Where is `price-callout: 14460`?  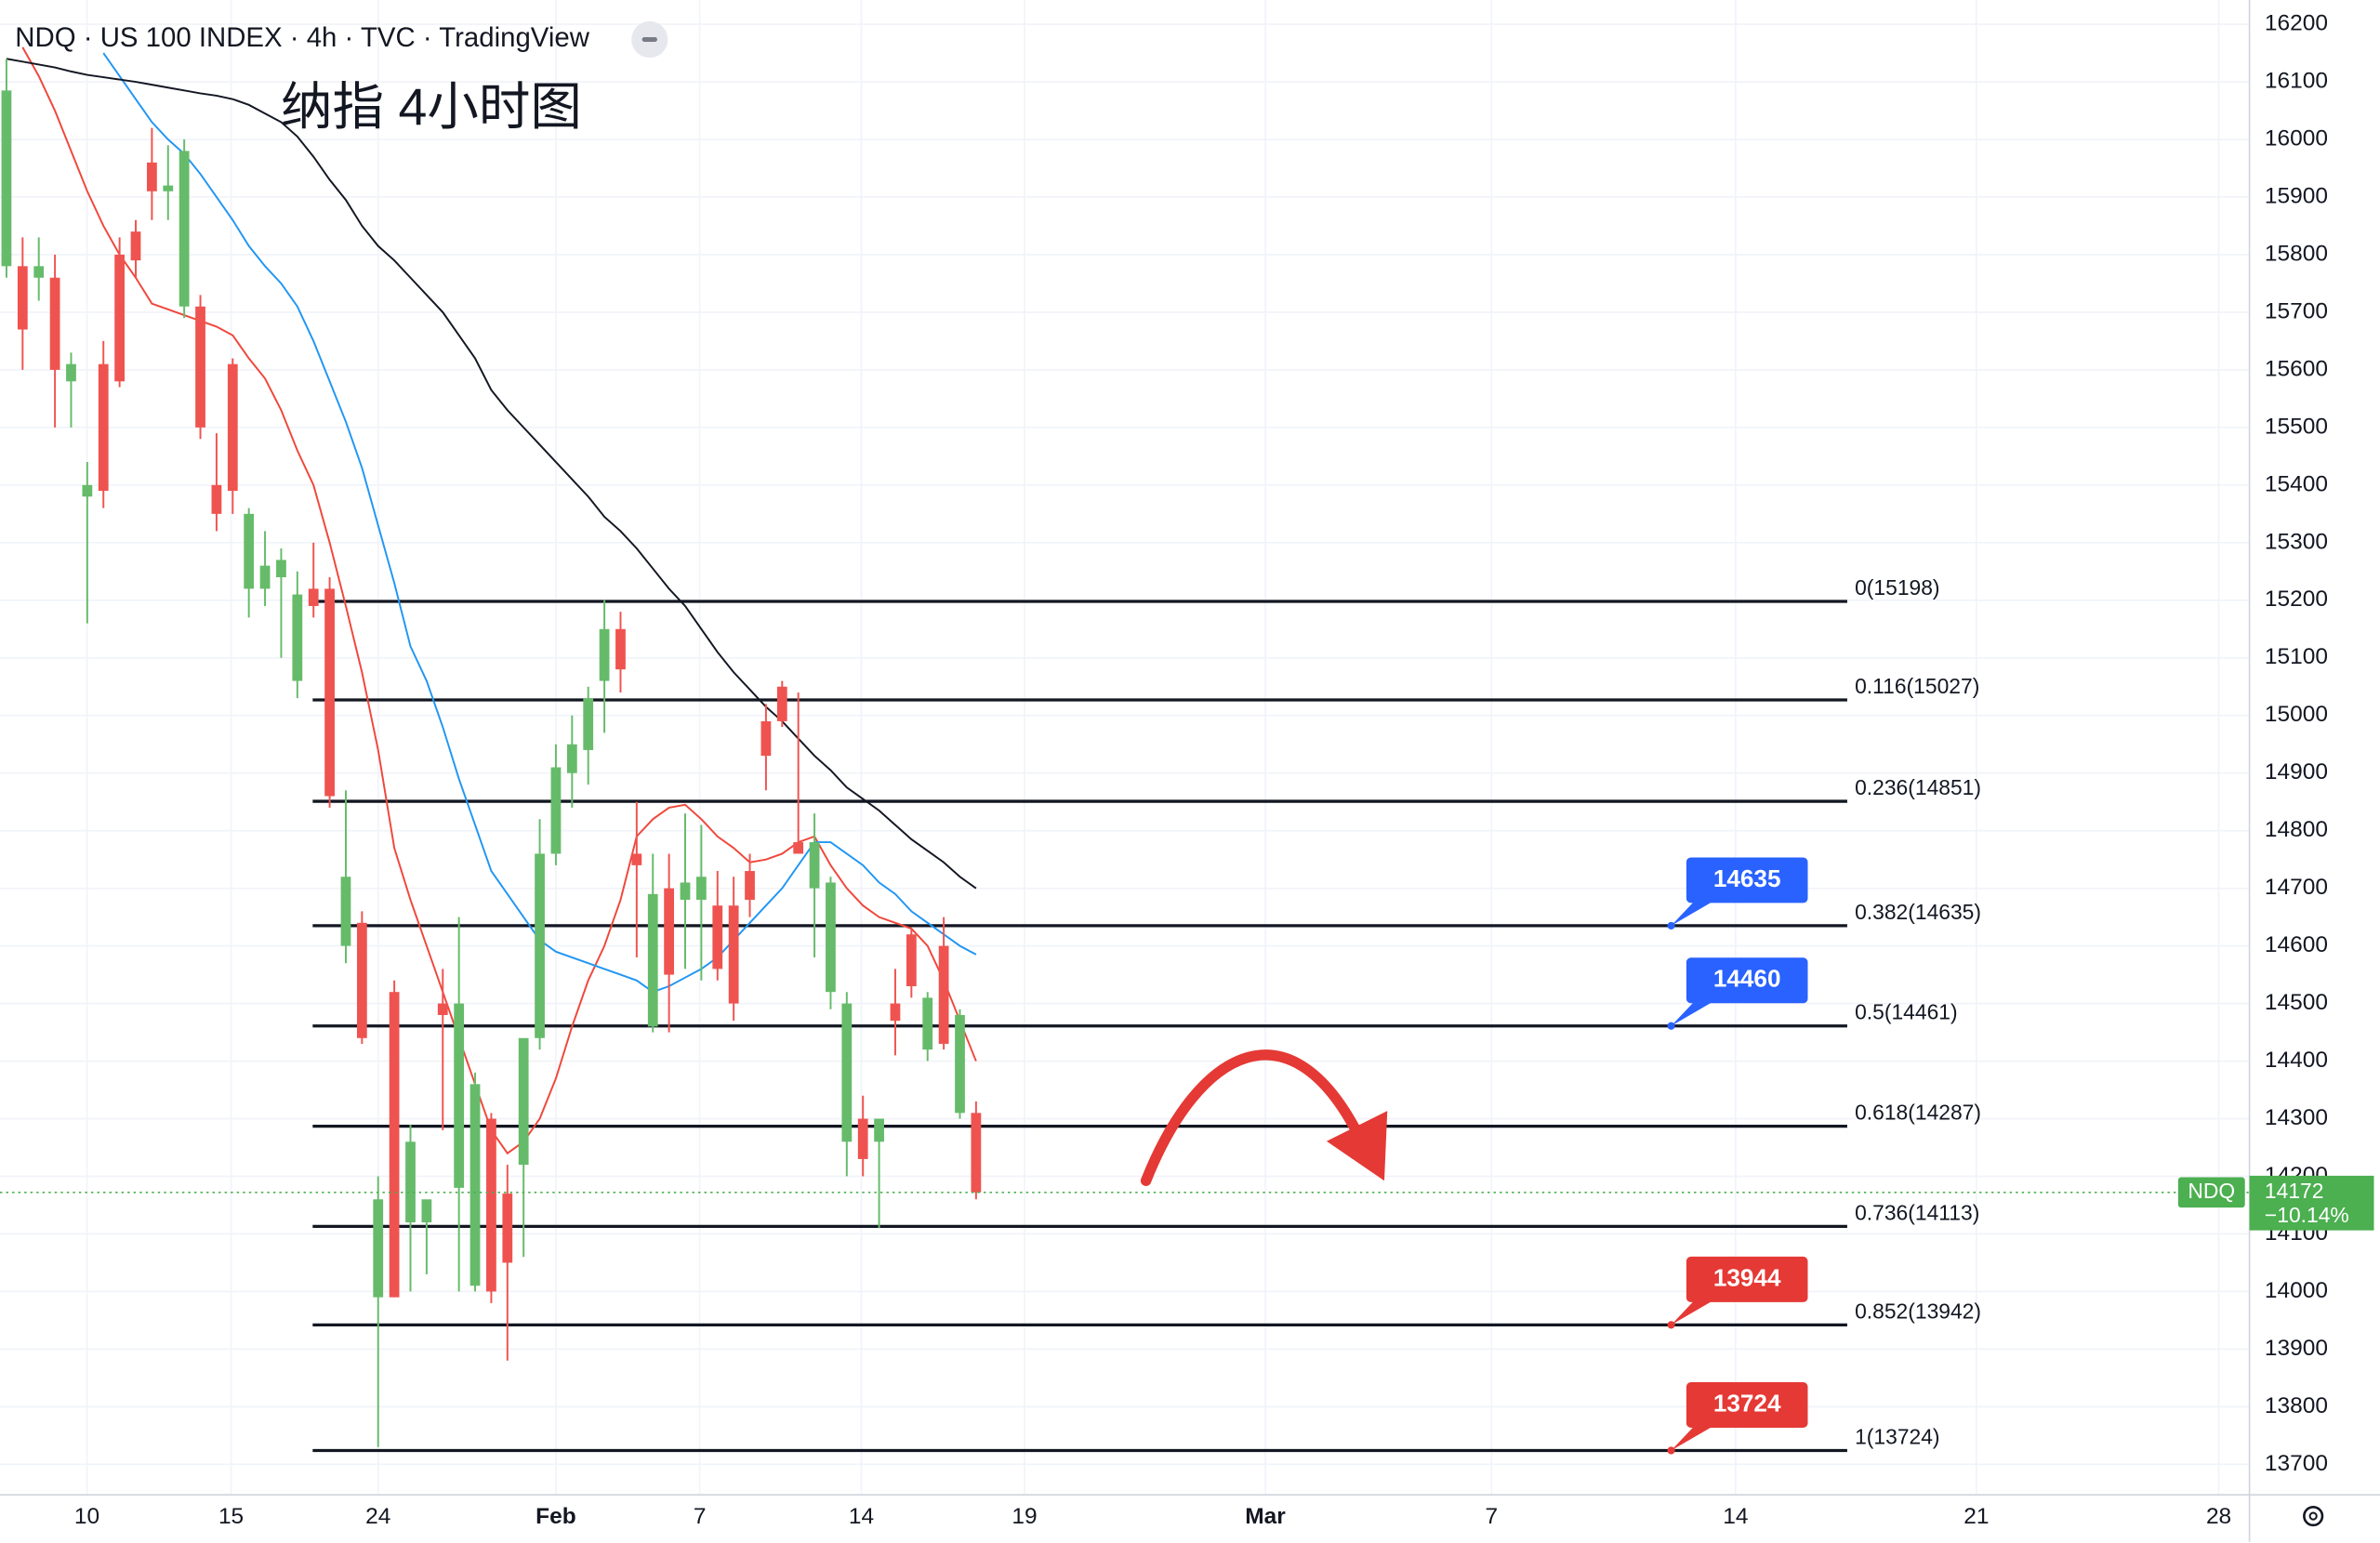
price-callout: 14460 is located at coordinates (1737, 993).